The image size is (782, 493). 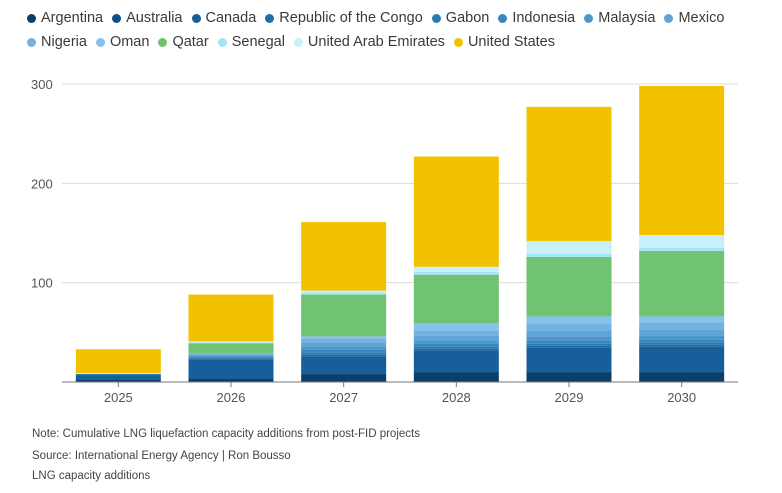 I want to click on legend-item: Republic of the Congo, so click(x=344, y=18).